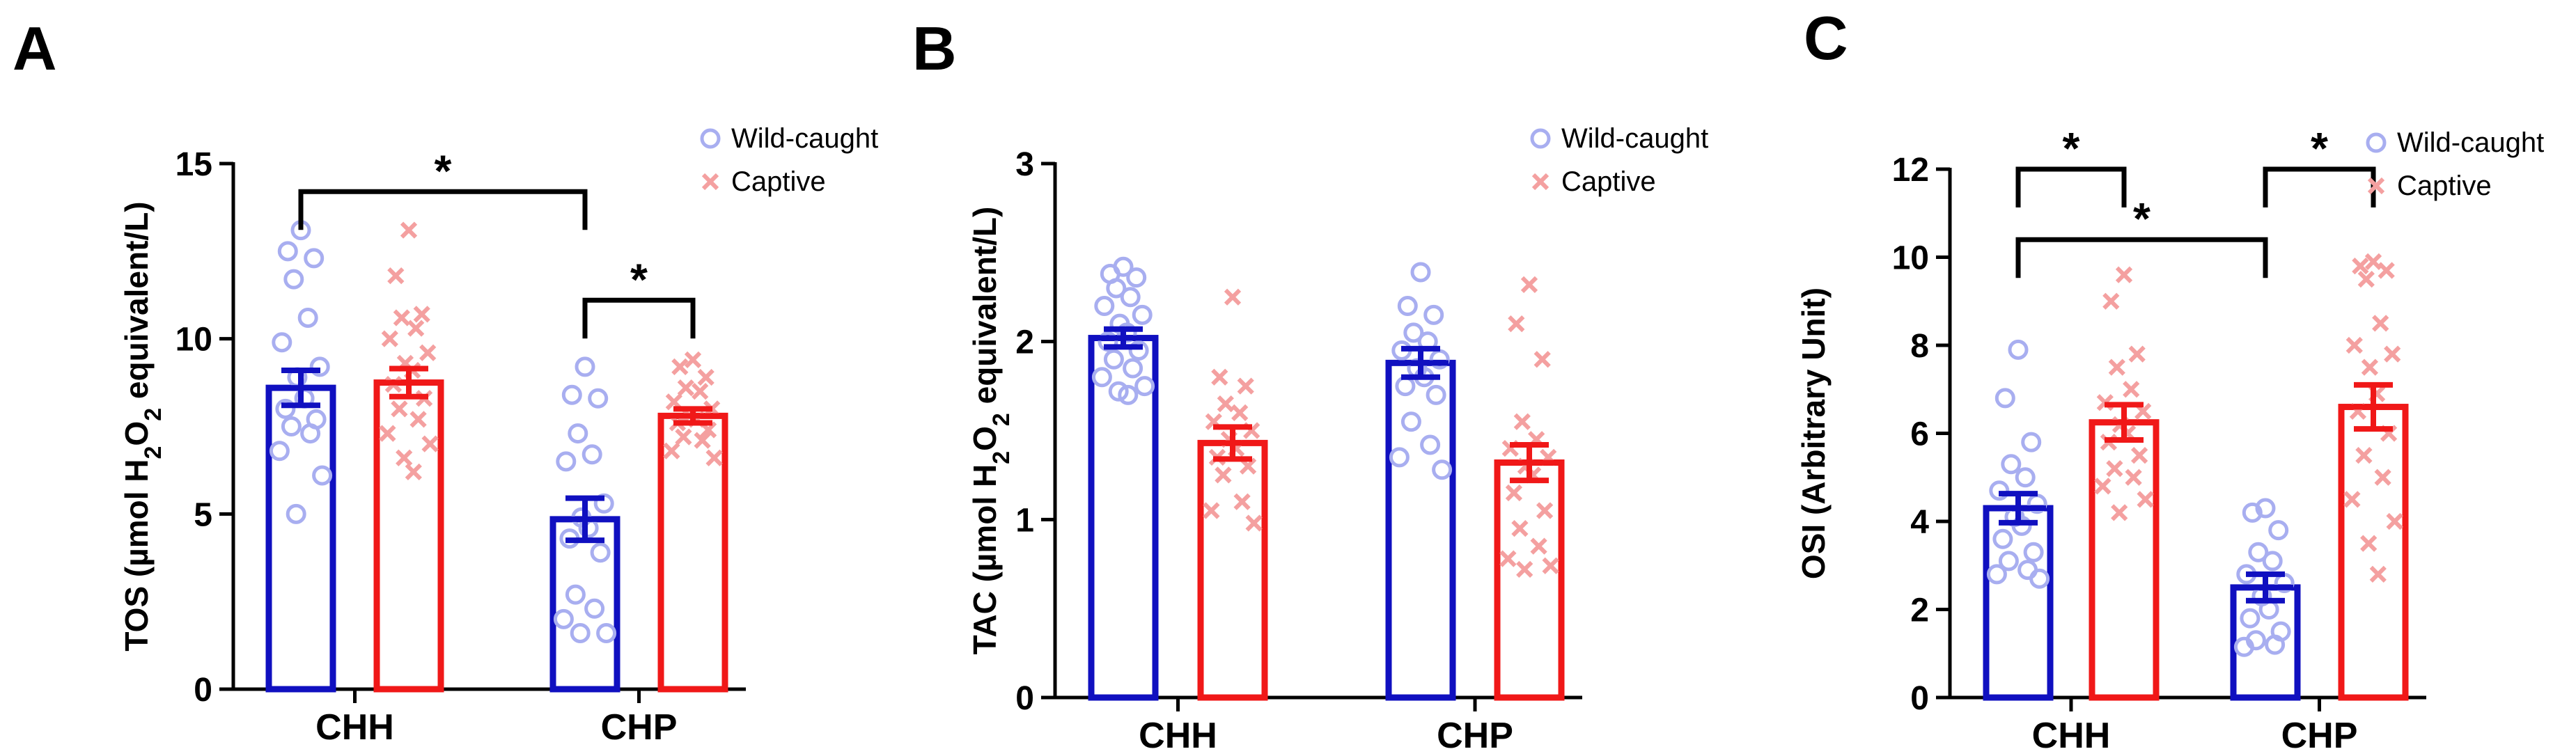 The image size is (2576, 756). What do you see at coordinates (142, 426) in the screenshot?
I see `y-axis-title: TOS (µmol H2O2 equivalent/L)` at bounding box center [142, 426].